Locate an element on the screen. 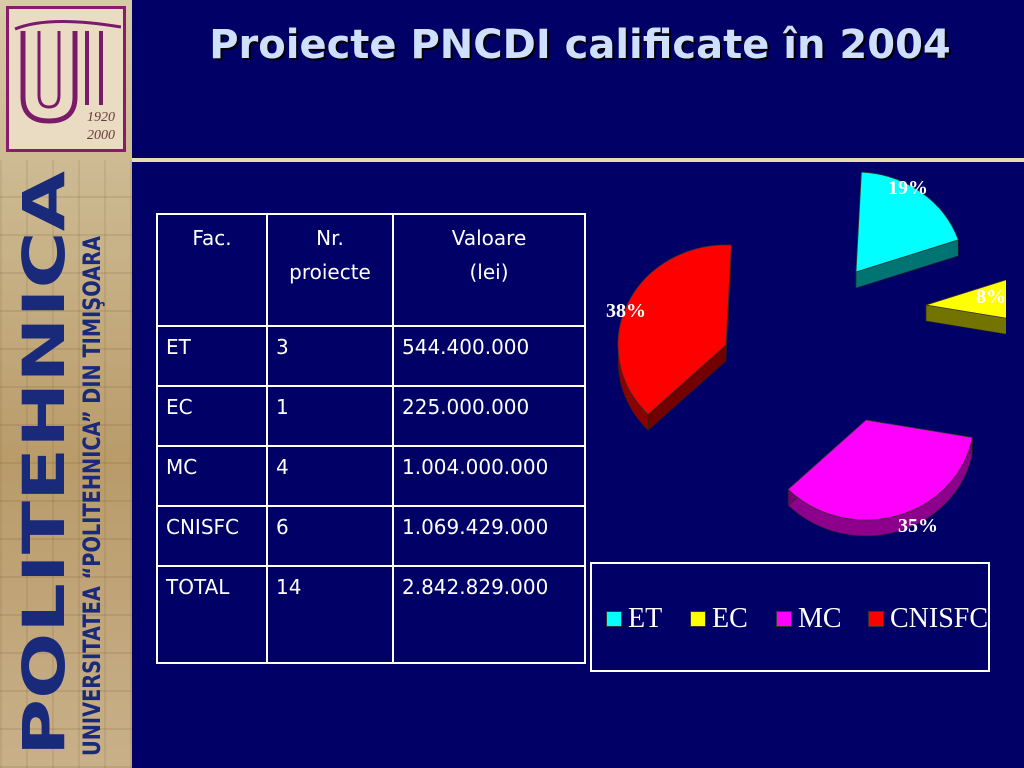 The image size is (1024, 768). legend-label: ET is located at coordinates (645, 618).